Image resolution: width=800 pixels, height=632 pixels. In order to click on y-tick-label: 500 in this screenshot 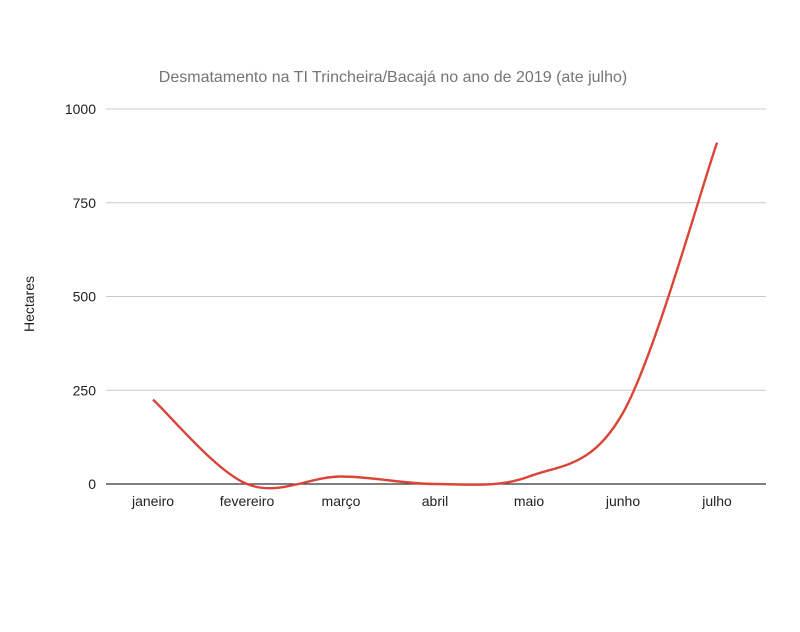, I will do `click(85, 297)`.